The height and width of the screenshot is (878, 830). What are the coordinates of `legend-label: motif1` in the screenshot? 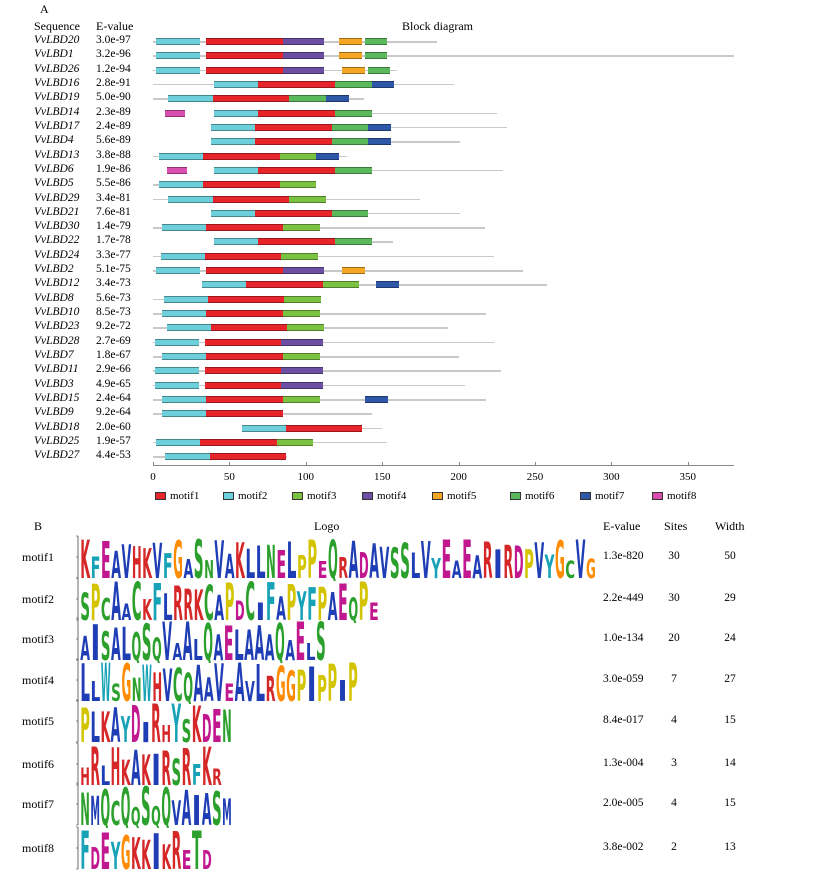 It's located at (185, 496).